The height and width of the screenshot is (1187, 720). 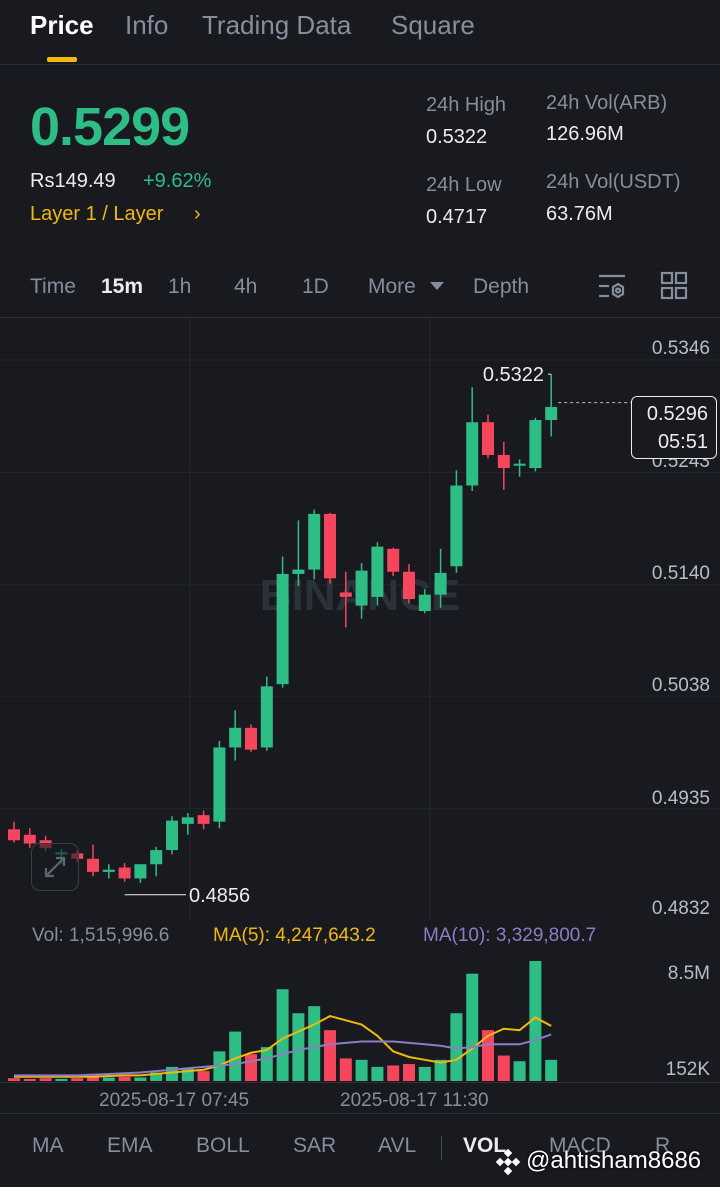 I want to click on indicator-sar: SAR, so click(x=315, y=1145).